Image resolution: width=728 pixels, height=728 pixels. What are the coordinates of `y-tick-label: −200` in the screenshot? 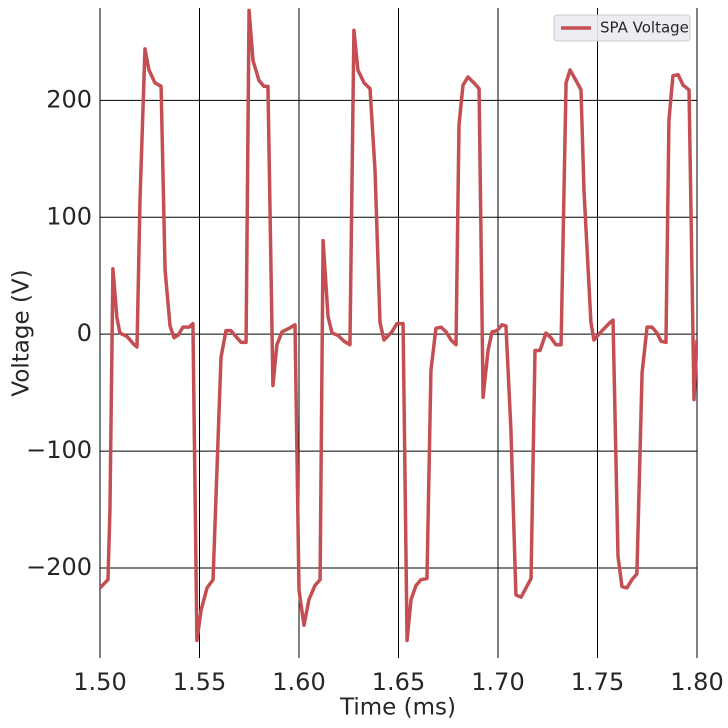 It's located at (59, 567).